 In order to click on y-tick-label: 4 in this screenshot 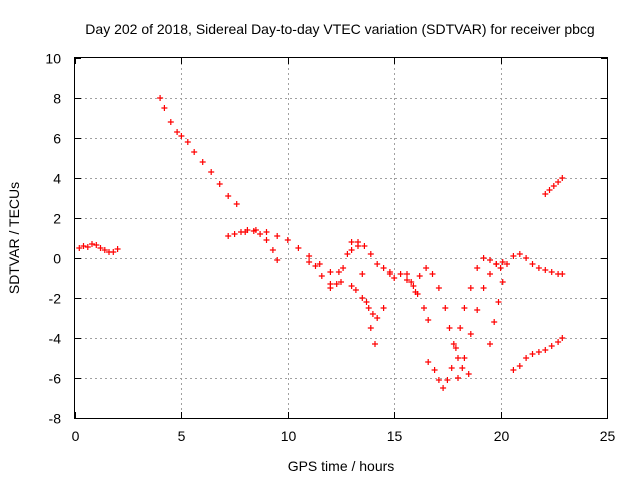, I will do `click(57, 179)`.